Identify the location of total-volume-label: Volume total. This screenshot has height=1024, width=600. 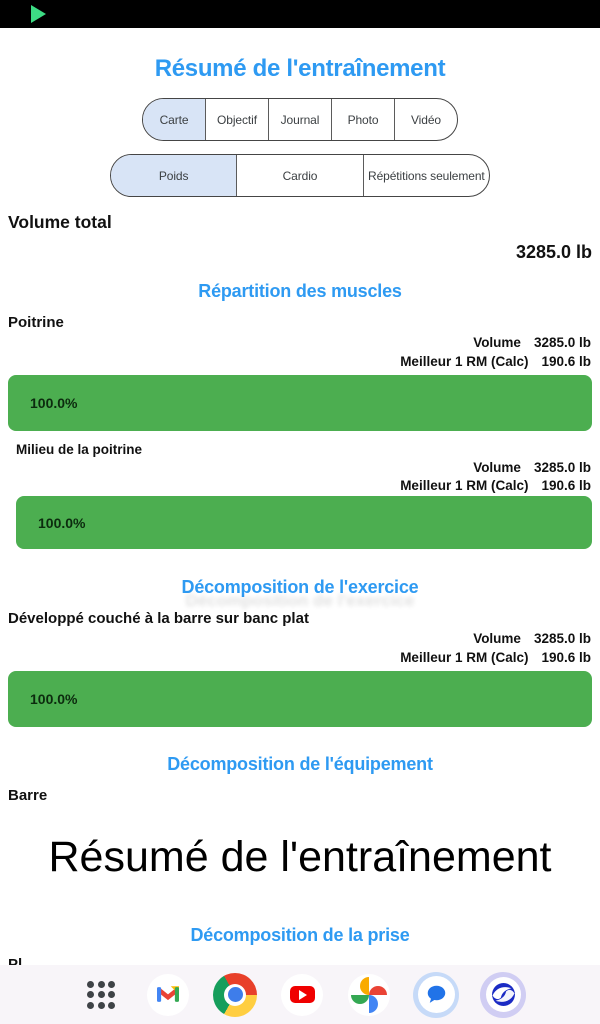
(60, 222).